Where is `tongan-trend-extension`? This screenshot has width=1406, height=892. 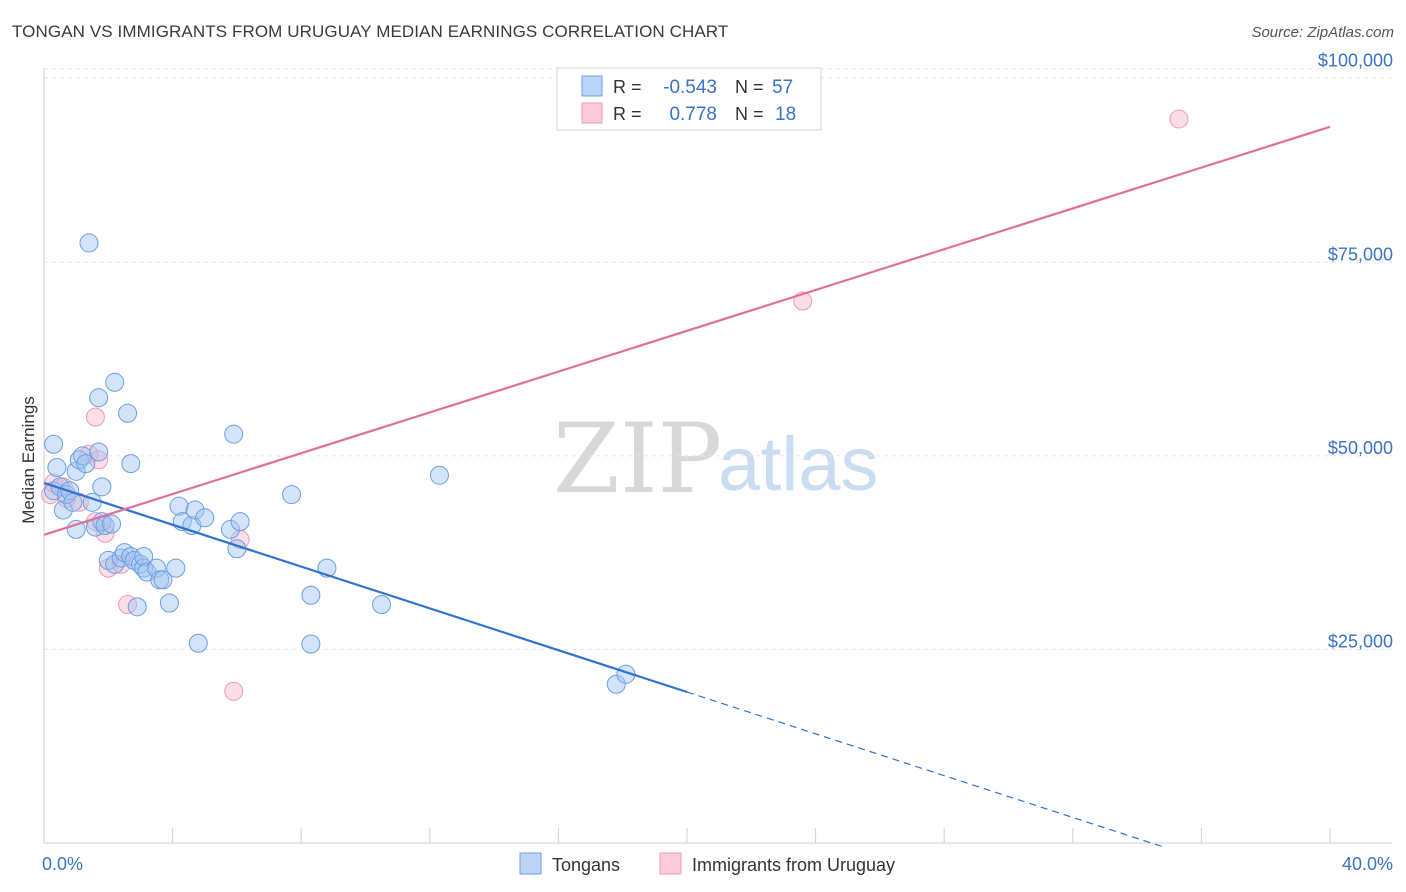 tongan-trend-extension is located at coordinates (925, 769).